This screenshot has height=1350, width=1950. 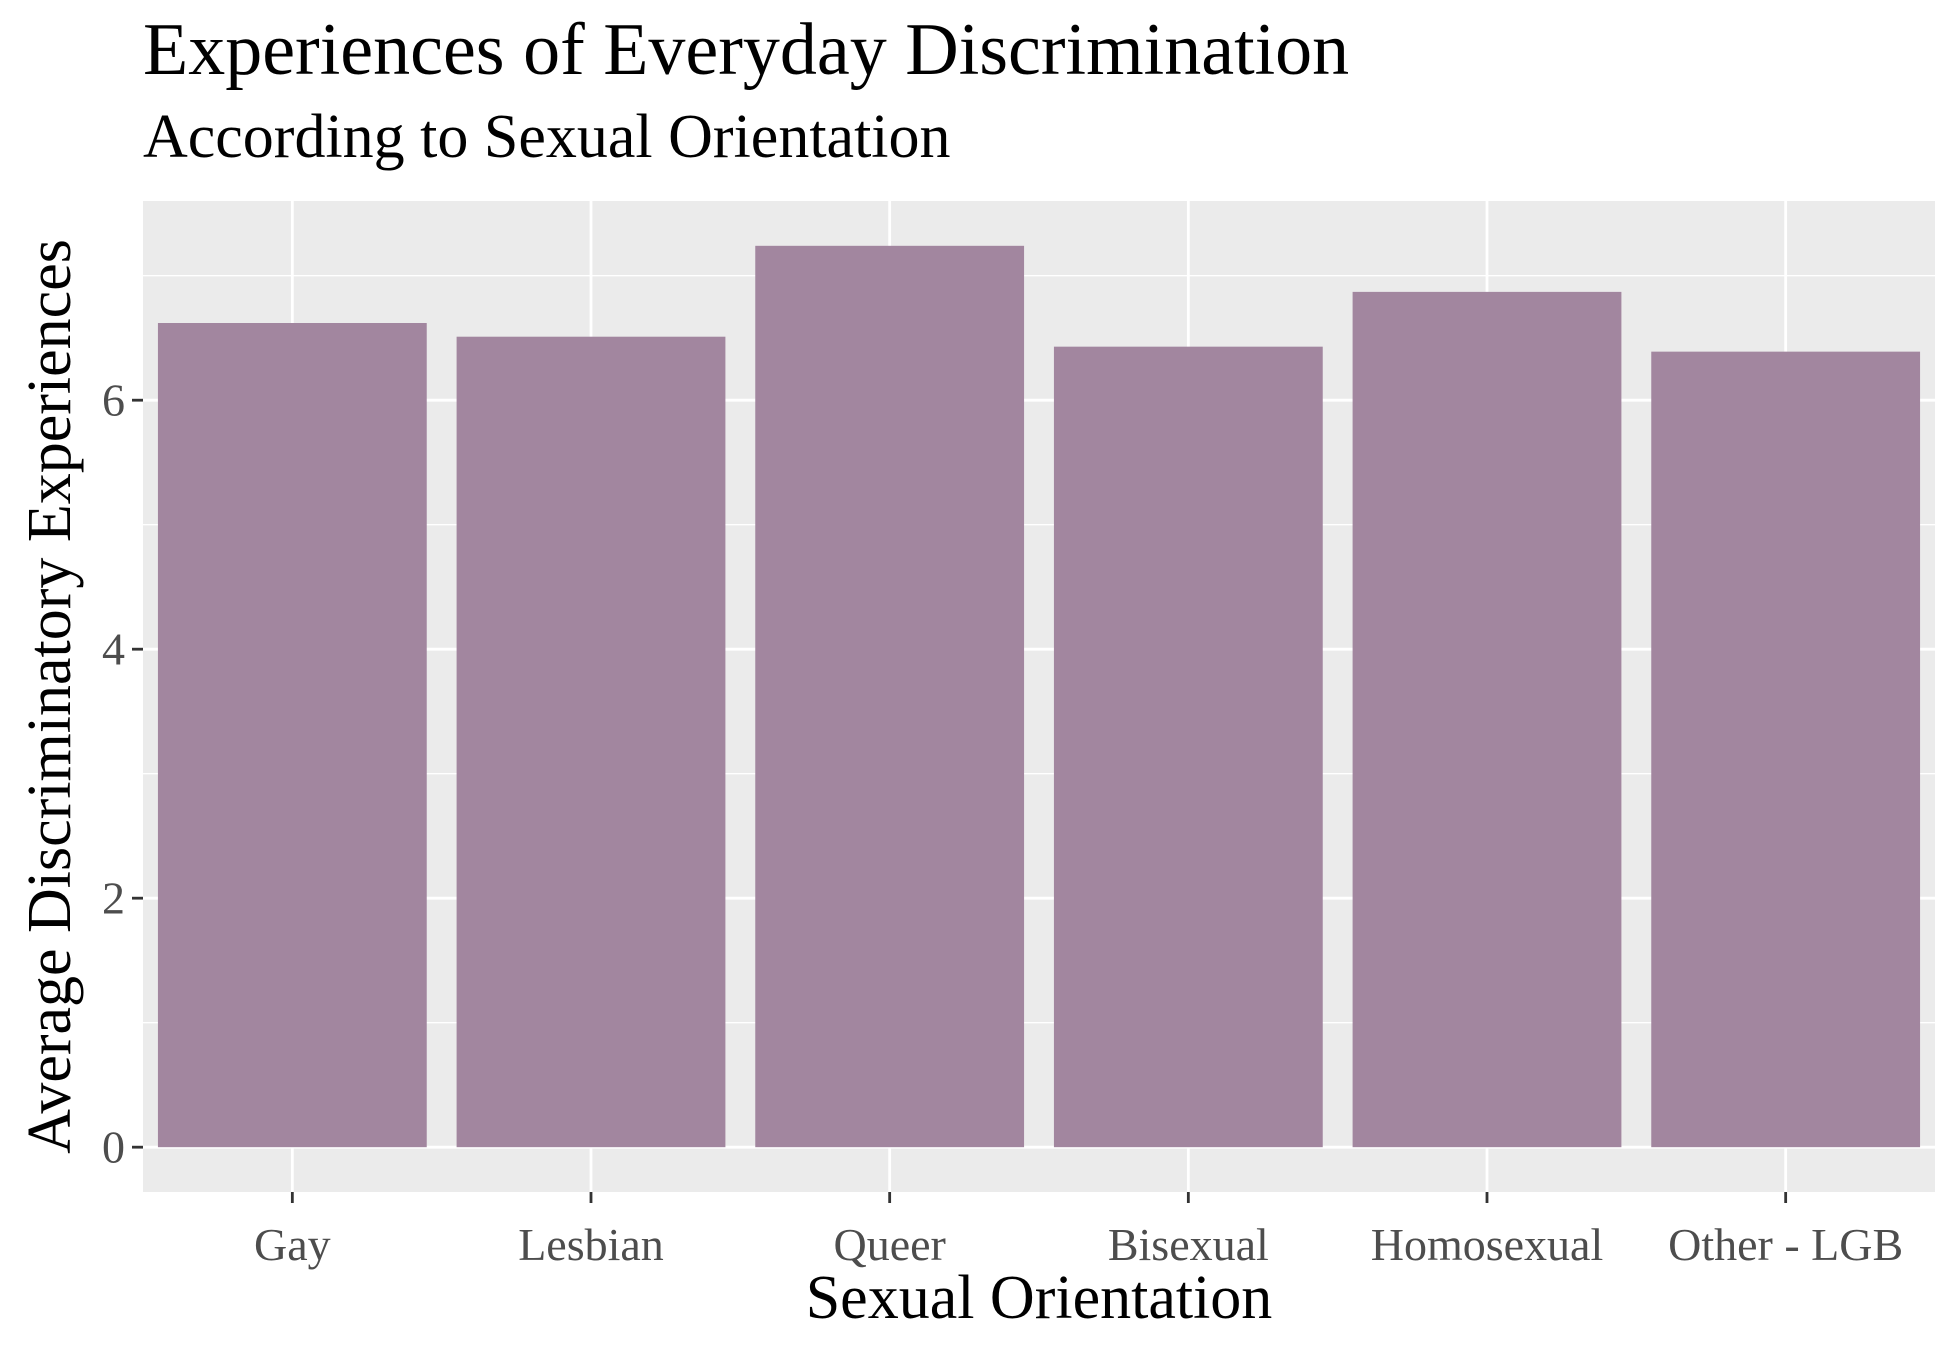 I want to click on chart-title: Experiences of Everyday Discrimination, so click(x=746, y=50).